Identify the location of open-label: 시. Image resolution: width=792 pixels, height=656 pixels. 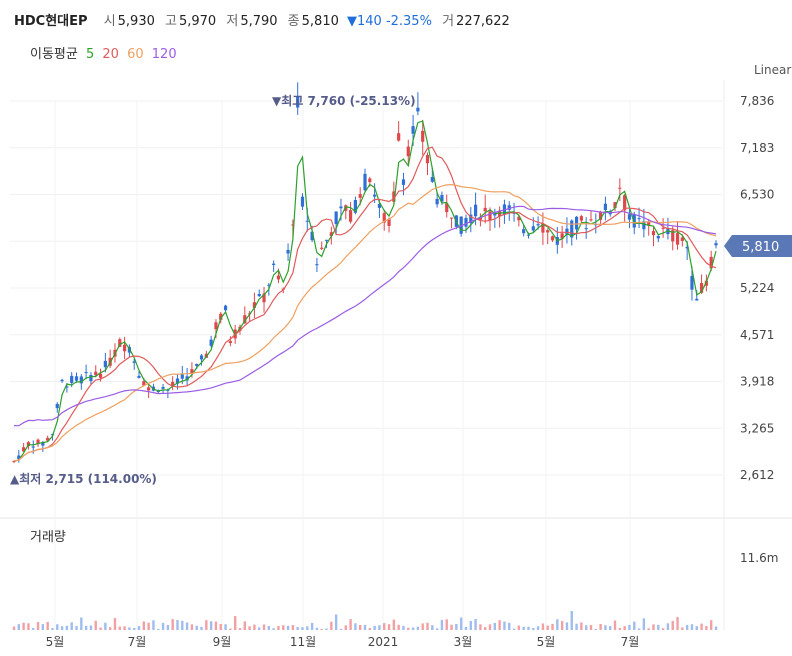
(109, 21).